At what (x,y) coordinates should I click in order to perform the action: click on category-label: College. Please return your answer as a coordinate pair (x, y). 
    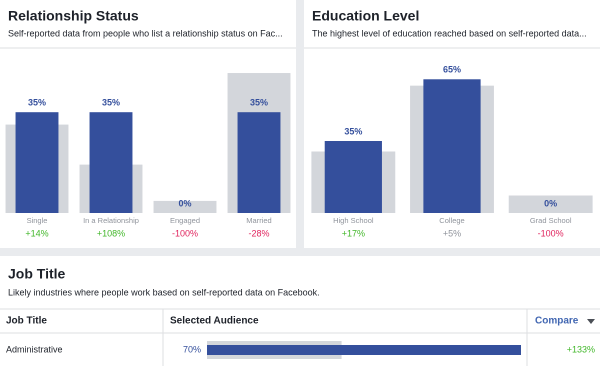
    Looking at the image, I should click on (451, 220).